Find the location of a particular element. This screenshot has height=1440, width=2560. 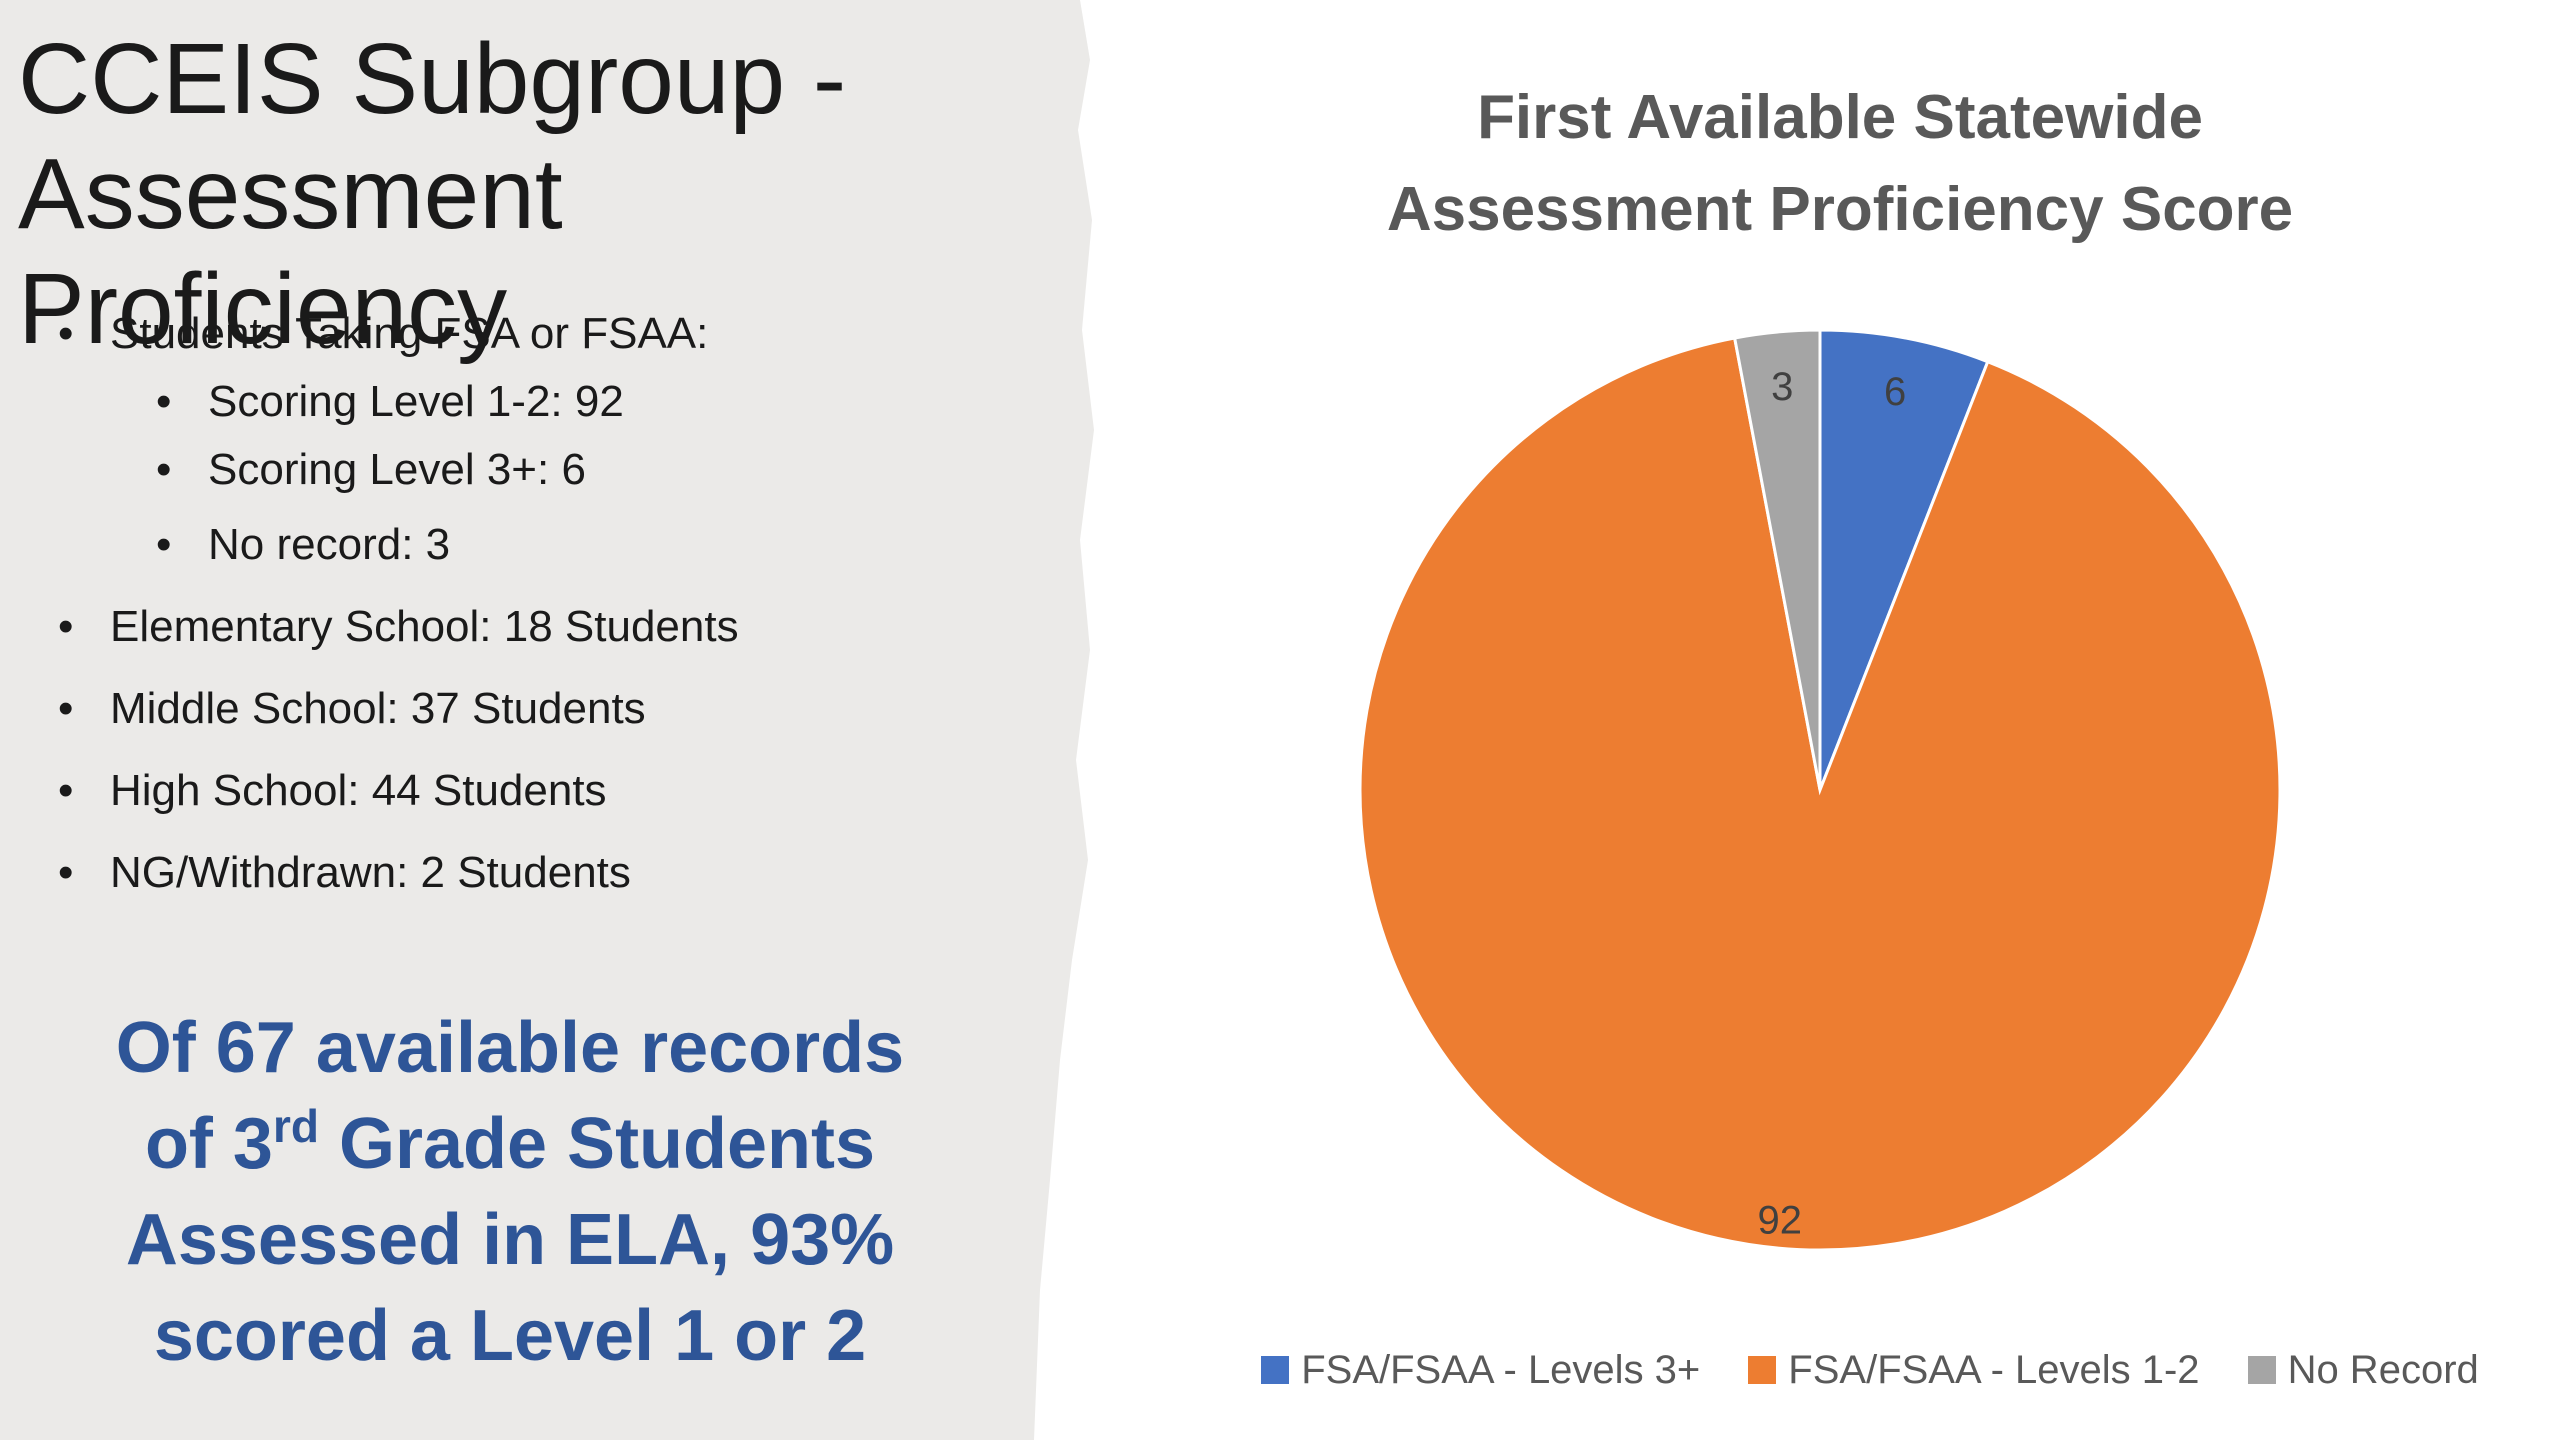

legend-item: FSA/FSAA - Levels 3+ is located at coordinates (1480, 1370).